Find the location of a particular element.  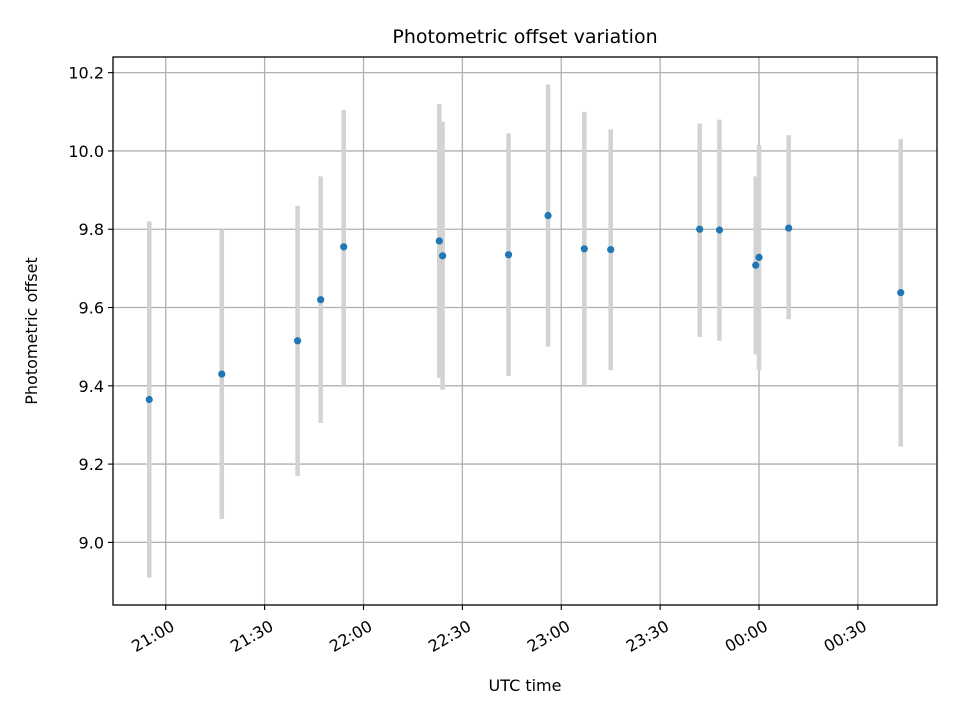

y-tick-label: 10.2 is located at coordinates (86, 73).